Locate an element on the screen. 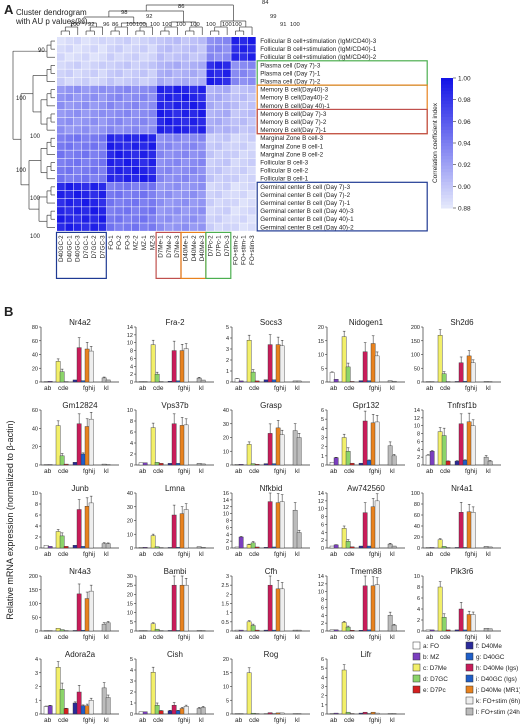 This screenshot has height=725, width=520. row-label: Memory B cell(Day40)-2 is located at coordinates (294, 98).